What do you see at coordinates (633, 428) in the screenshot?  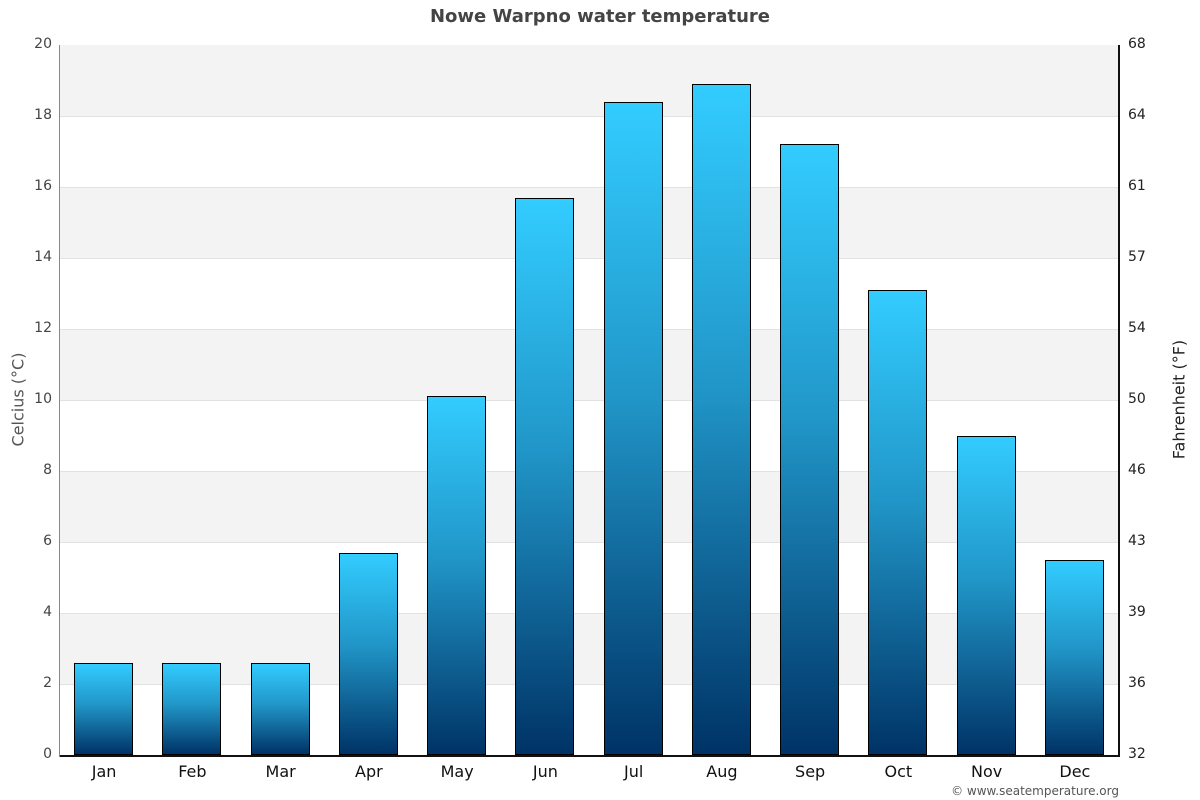 I see `bar-jul` at bounding box center [633, 428].